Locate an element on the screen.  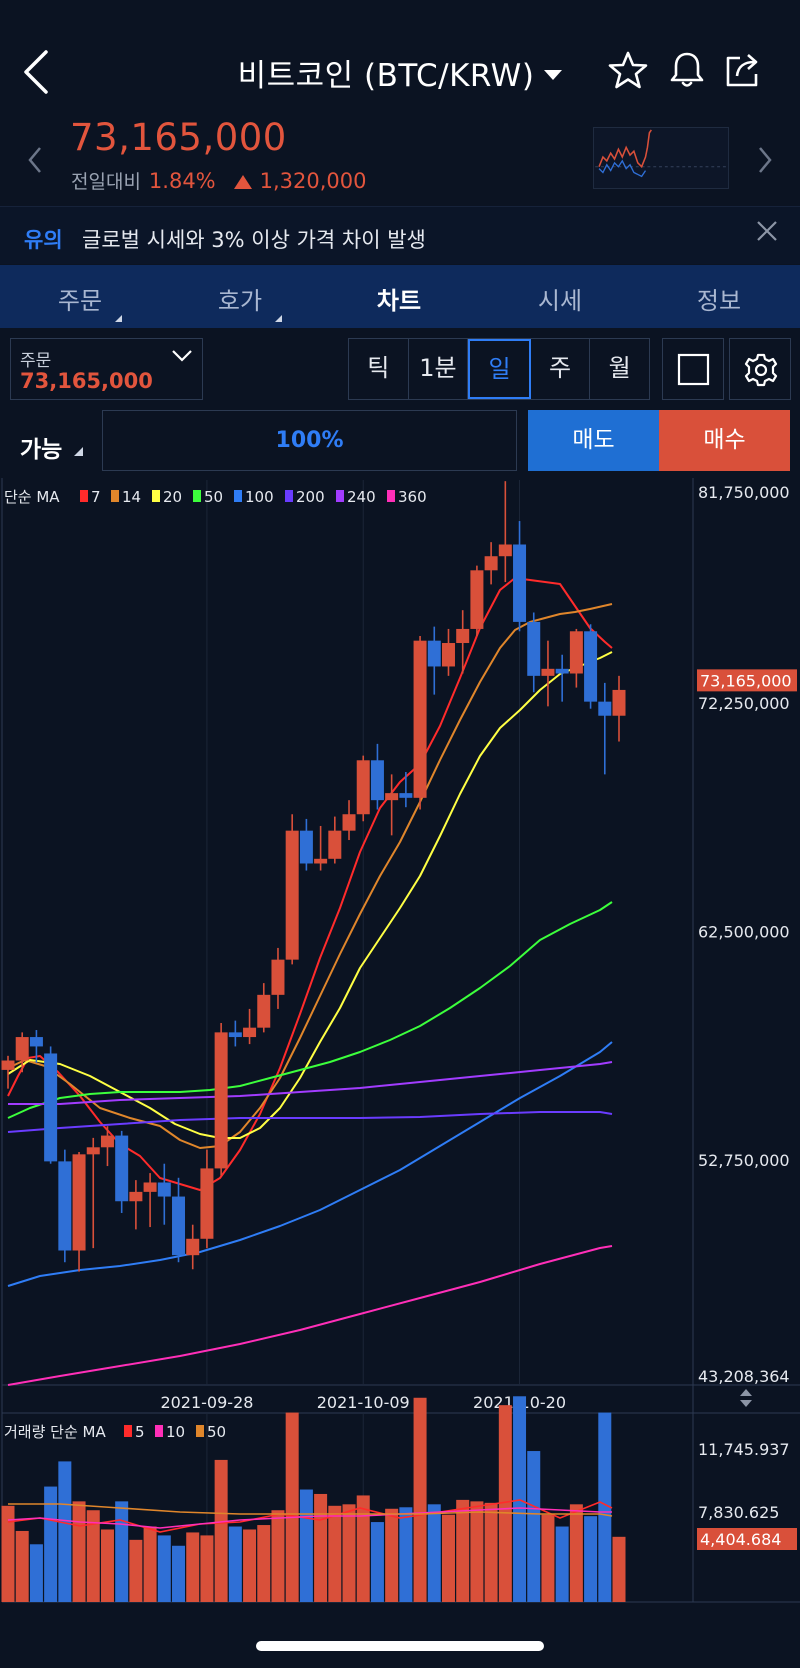
ma-legend-label: 단순 MA is located at coordinates (32, 497).